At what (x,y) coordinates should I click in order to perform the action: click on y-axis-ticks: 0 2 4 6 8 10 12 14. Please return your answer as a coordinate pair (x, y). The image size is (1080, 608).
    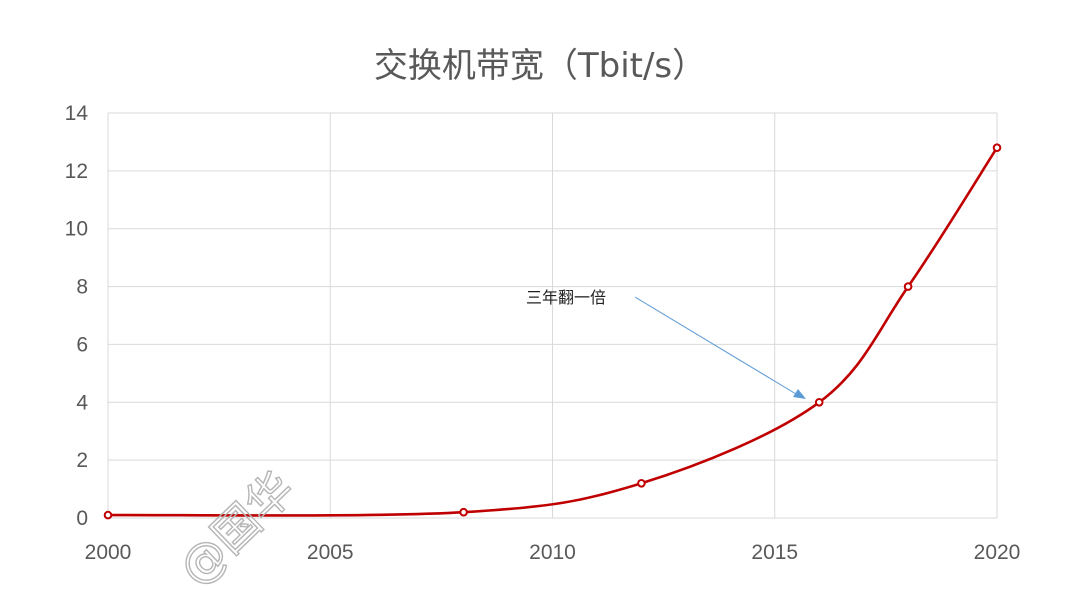
    Looking at the image, I should click on (77, 316).